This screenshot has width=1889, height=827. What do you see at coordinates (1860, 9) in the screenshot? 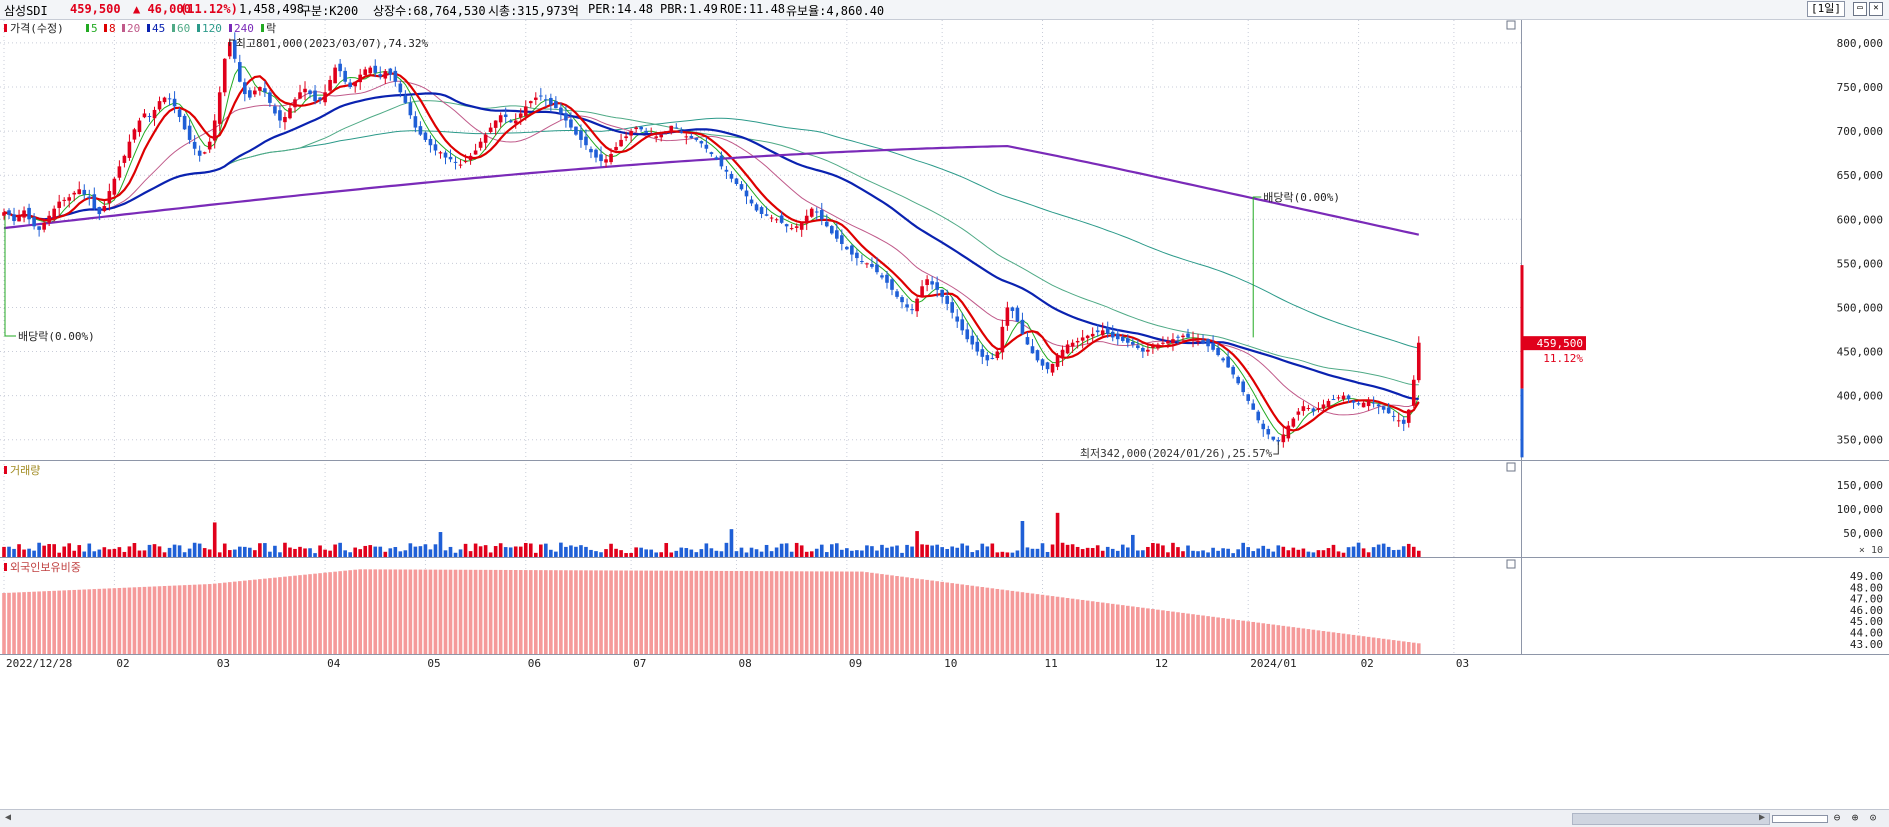
I see `restore-button: ▭` at bounding box center [1860, 9].